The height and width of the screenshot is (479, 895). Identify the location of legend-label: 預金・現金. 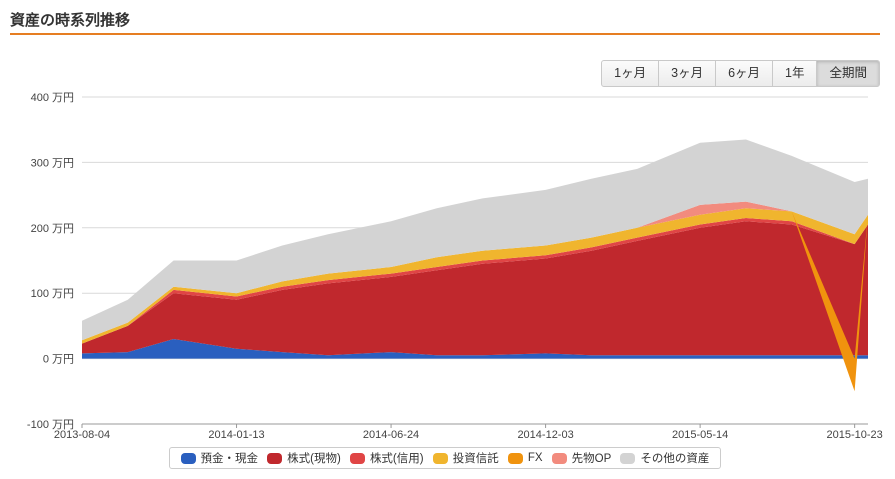
(229, 459).